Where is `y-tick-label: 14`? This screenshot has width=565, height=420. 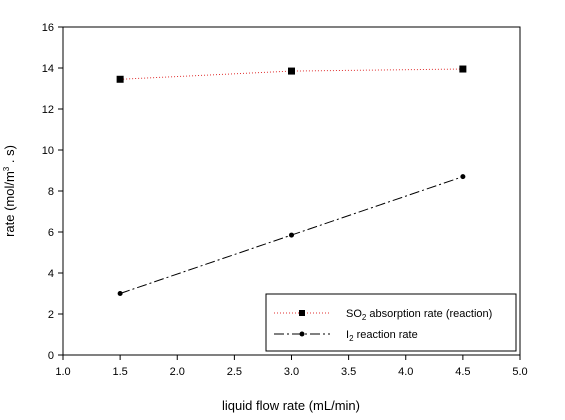 y-tick-label: 14 is located at coordinates (48, 69).